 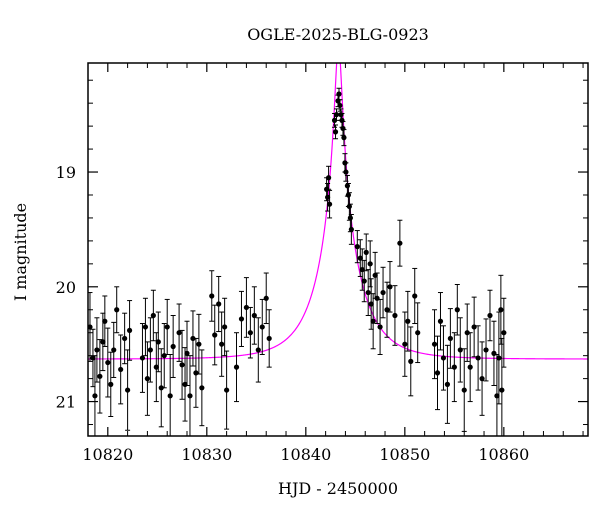 What do you see at coordinates (66, 402) in the screenshot?
I see `y-tick-label: 21` at bounding box center [66, 402].